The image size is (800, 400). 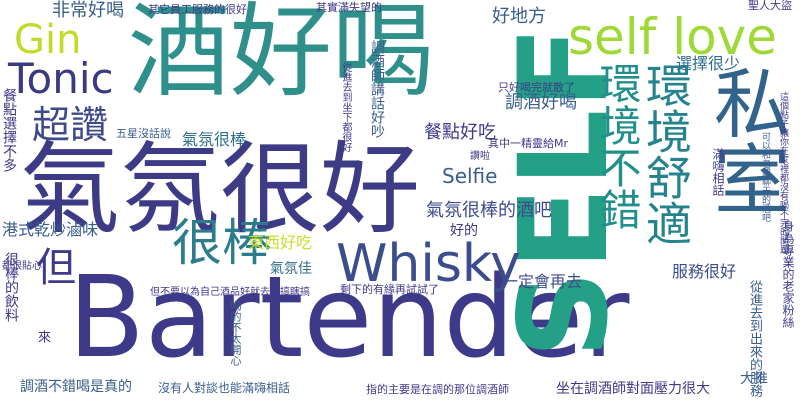 What do you see at coordinates (9, 130) in the screenshot?
I see `word-can-dian-xuan-ze-bu-duo: 餐點選擇不多` at bounding box center [9, 130].